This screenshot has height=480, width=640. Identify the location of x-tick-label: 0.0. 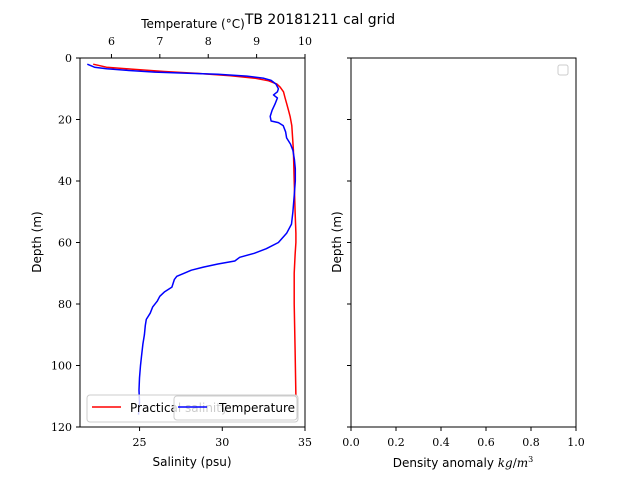
(351, 442).